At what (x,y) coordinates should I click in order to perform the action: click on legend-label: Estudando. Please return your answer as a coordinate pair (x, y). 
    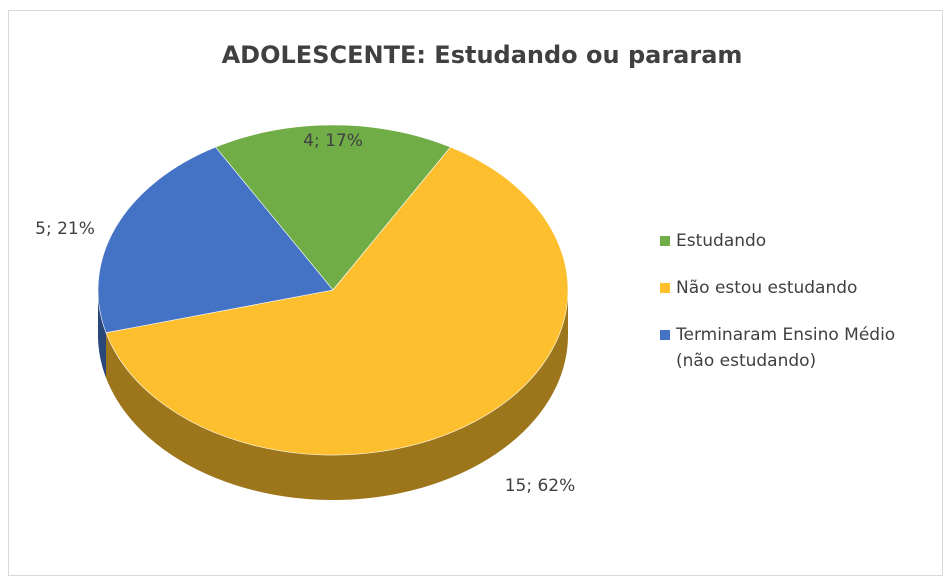
    Looking at the image, I should click on (721, 241).